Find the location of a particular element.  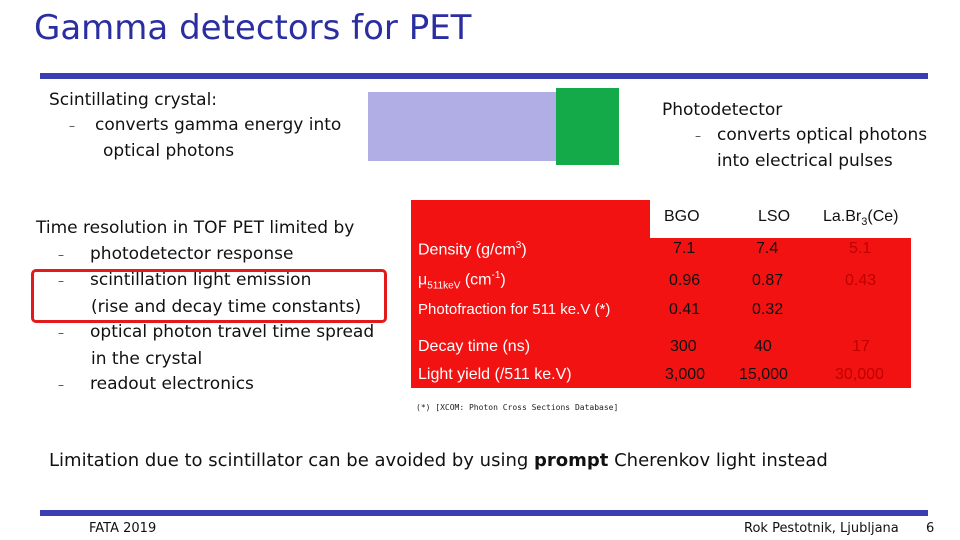

column-header-labr3: La.Br3(Ce) is located at coordinates (861, 218).